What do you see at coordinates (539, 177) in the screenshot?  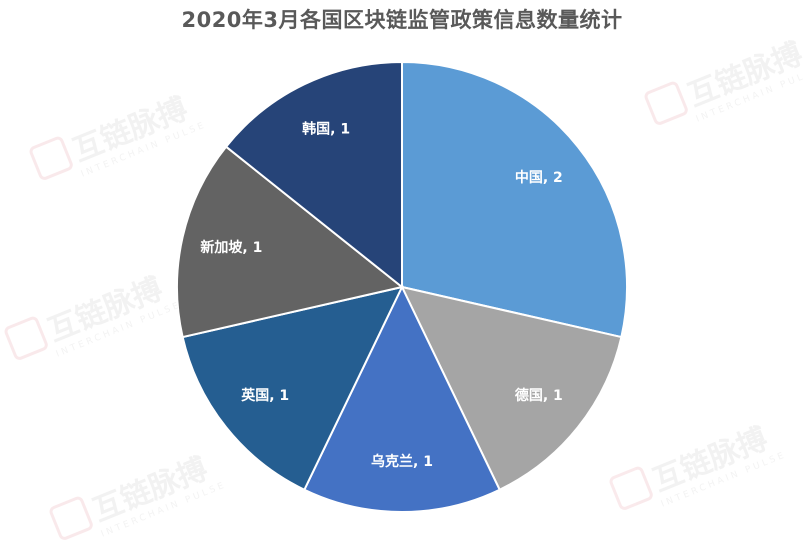 I see `slice-label-0: 中国, 2` at bounding box center [539, 177].